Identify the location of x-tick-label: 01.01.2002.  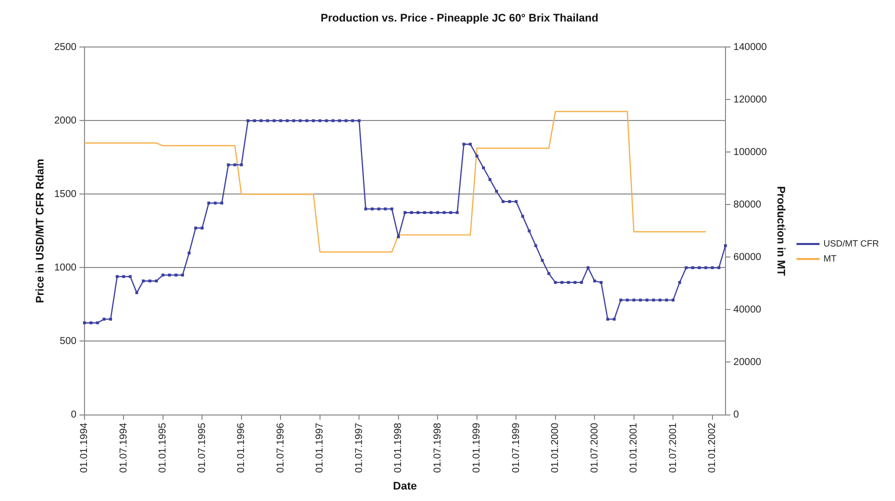
(712, 447).